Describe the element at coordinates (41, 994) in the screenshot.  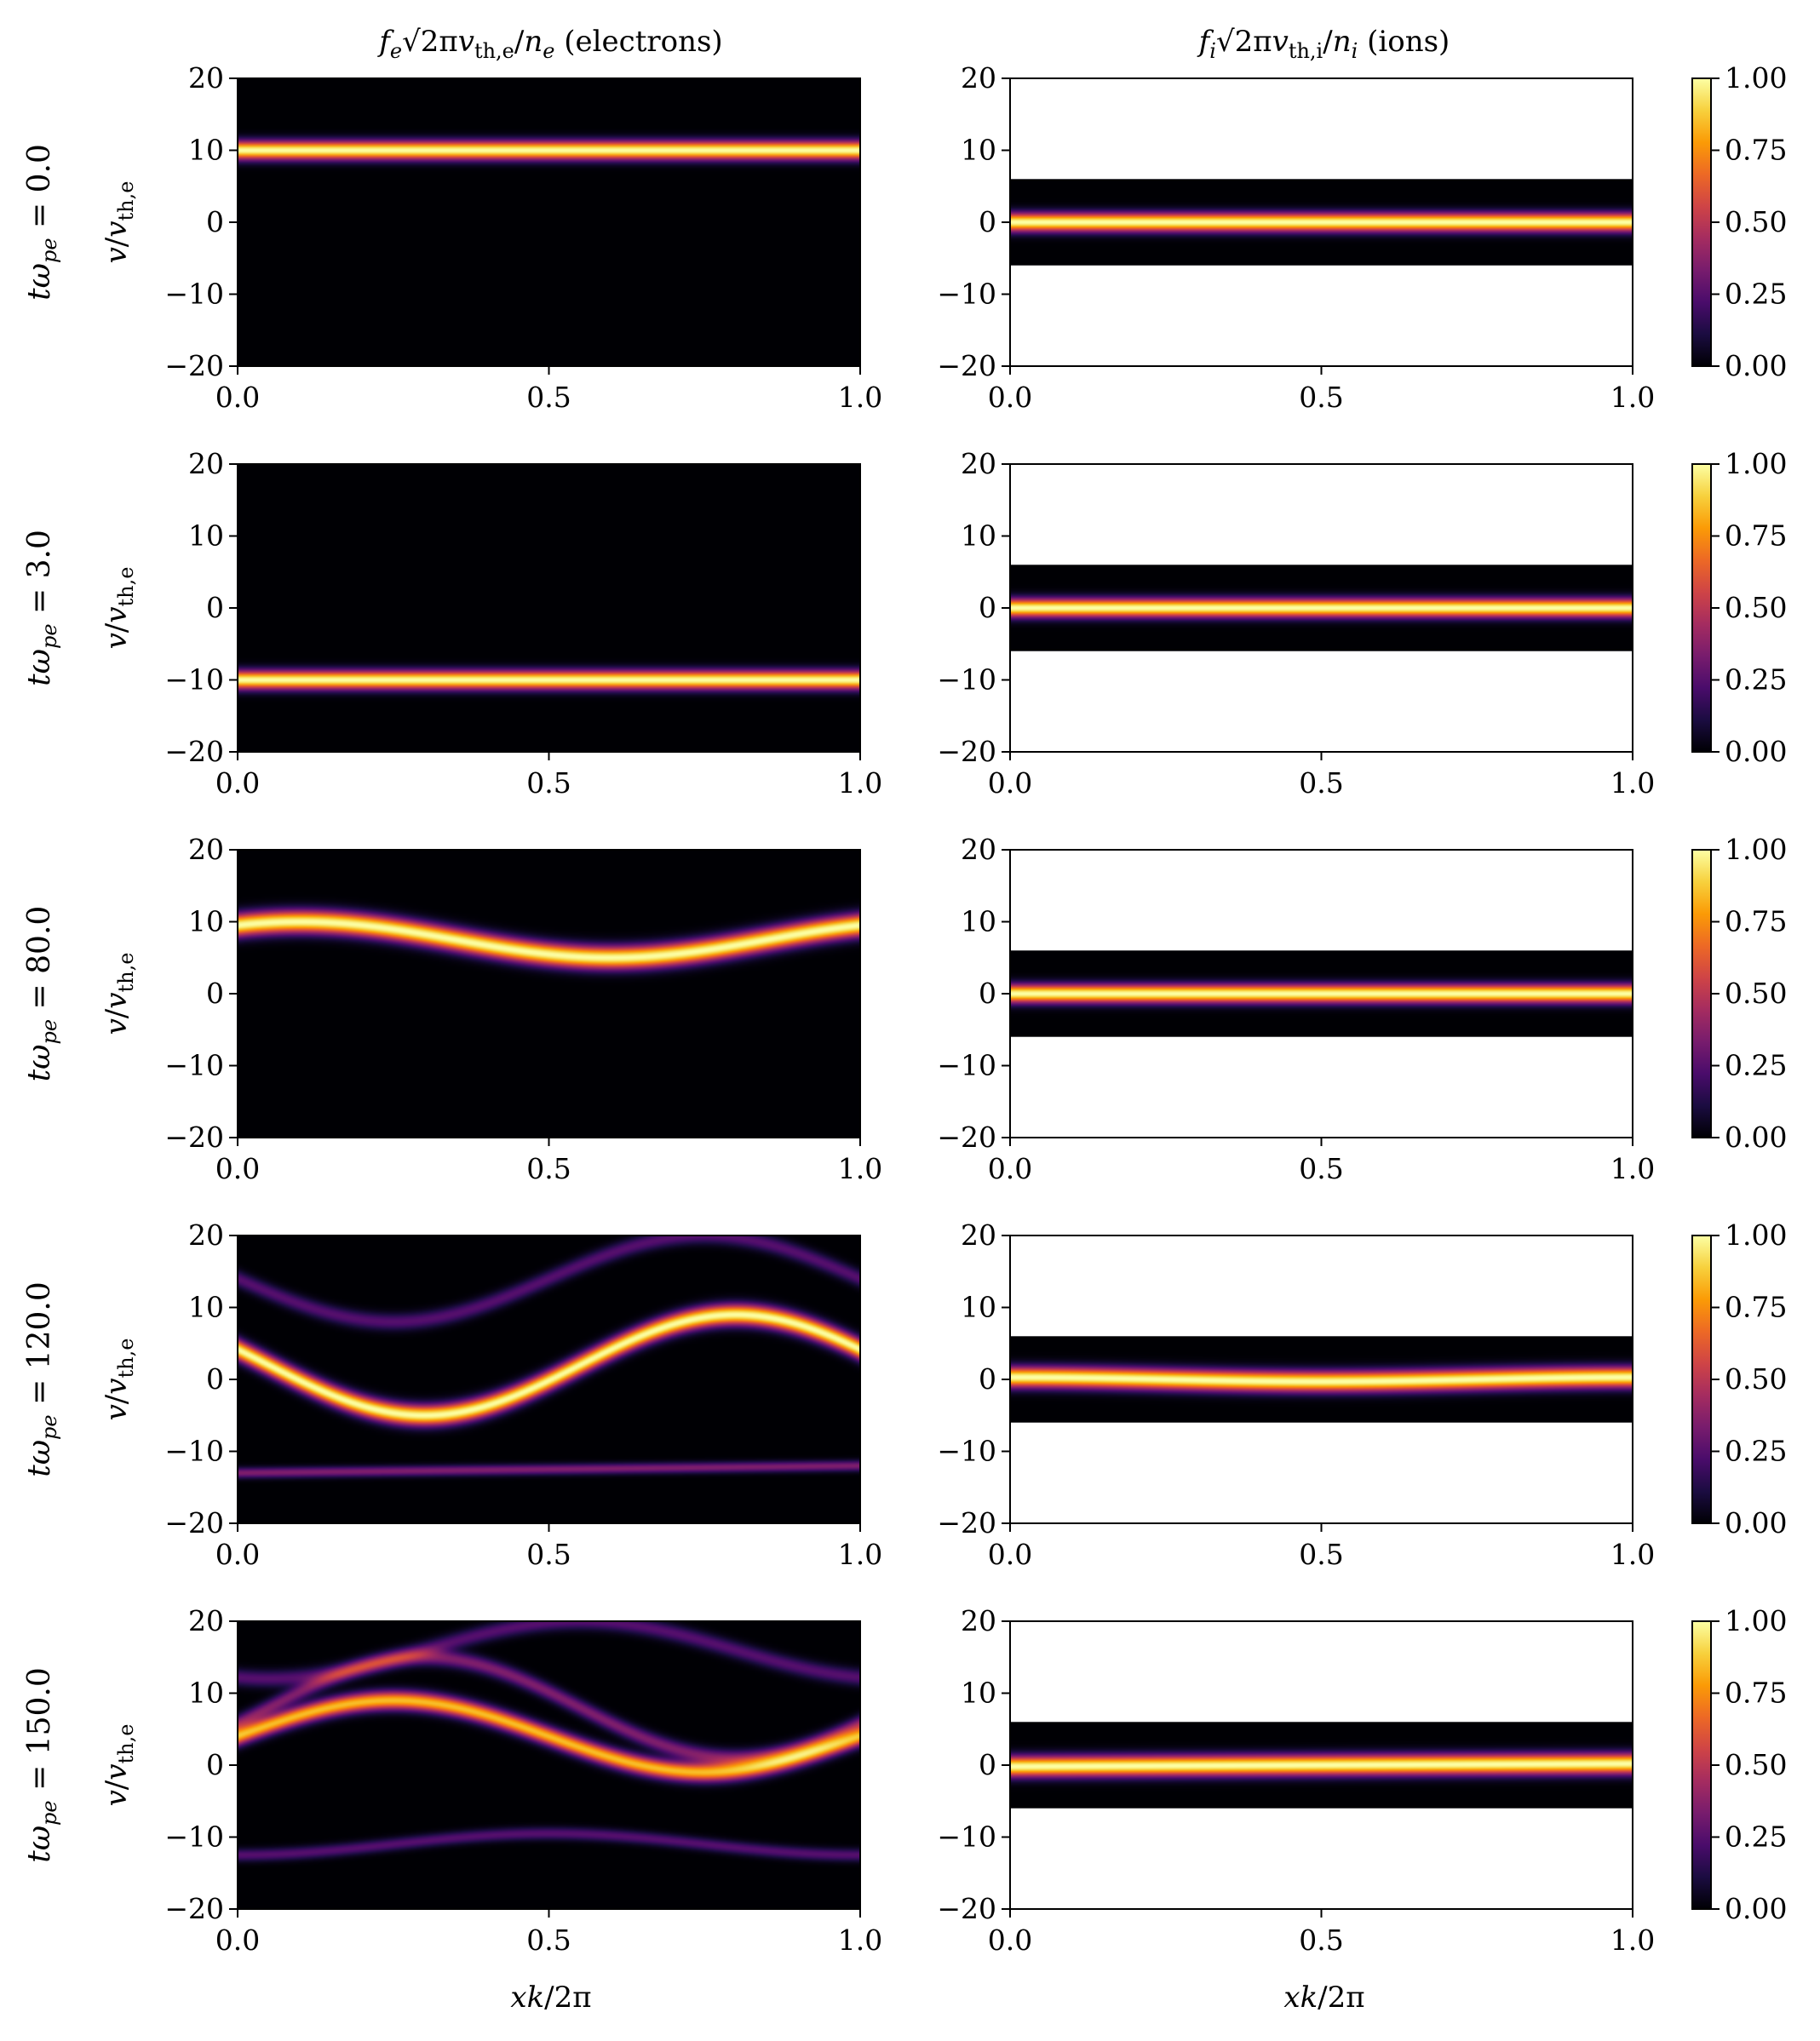
I see `row-time-label: tωpe = 80.0` at that location.